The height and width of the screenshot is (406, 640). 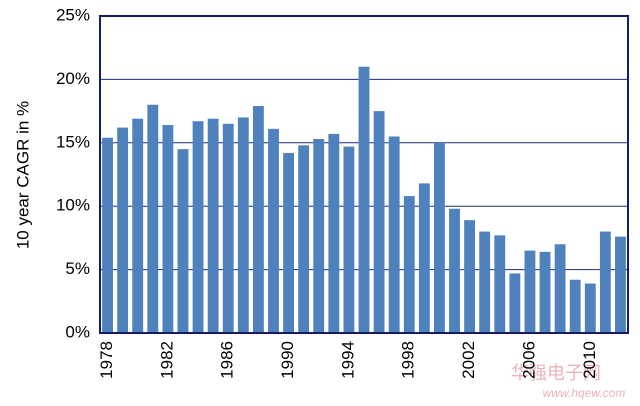 What do you see at coordinates (556, 373) in the screenshot?
I see `watermark: 华强电子网` at bounding box center [556, 373].